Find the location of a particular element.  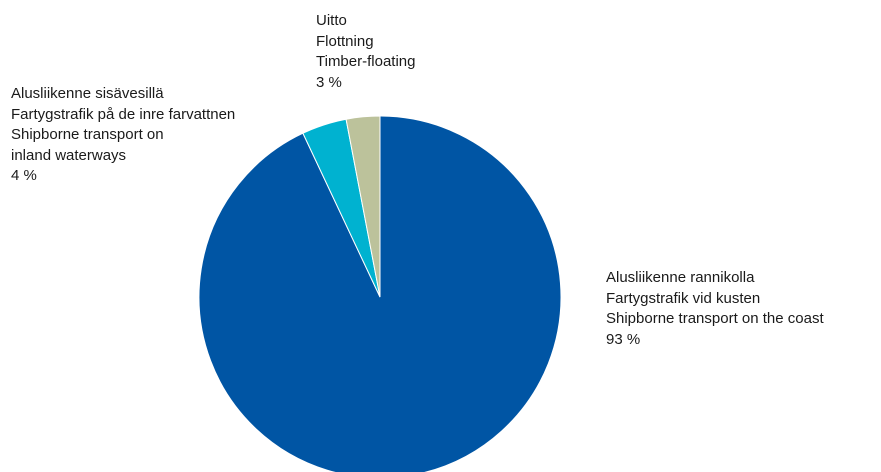

slice-label-coast-value: 93 % is located at coordinates (623, 339).